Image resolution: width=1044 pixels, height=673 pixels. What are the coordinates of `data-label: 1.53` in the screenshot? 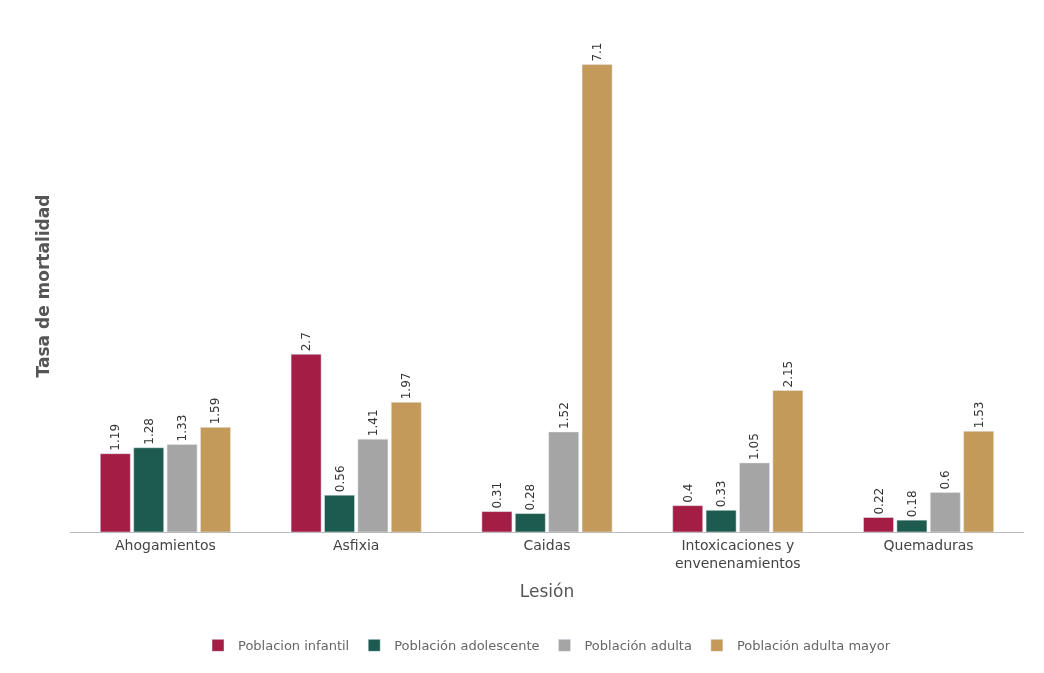 It's located at (978, 415).